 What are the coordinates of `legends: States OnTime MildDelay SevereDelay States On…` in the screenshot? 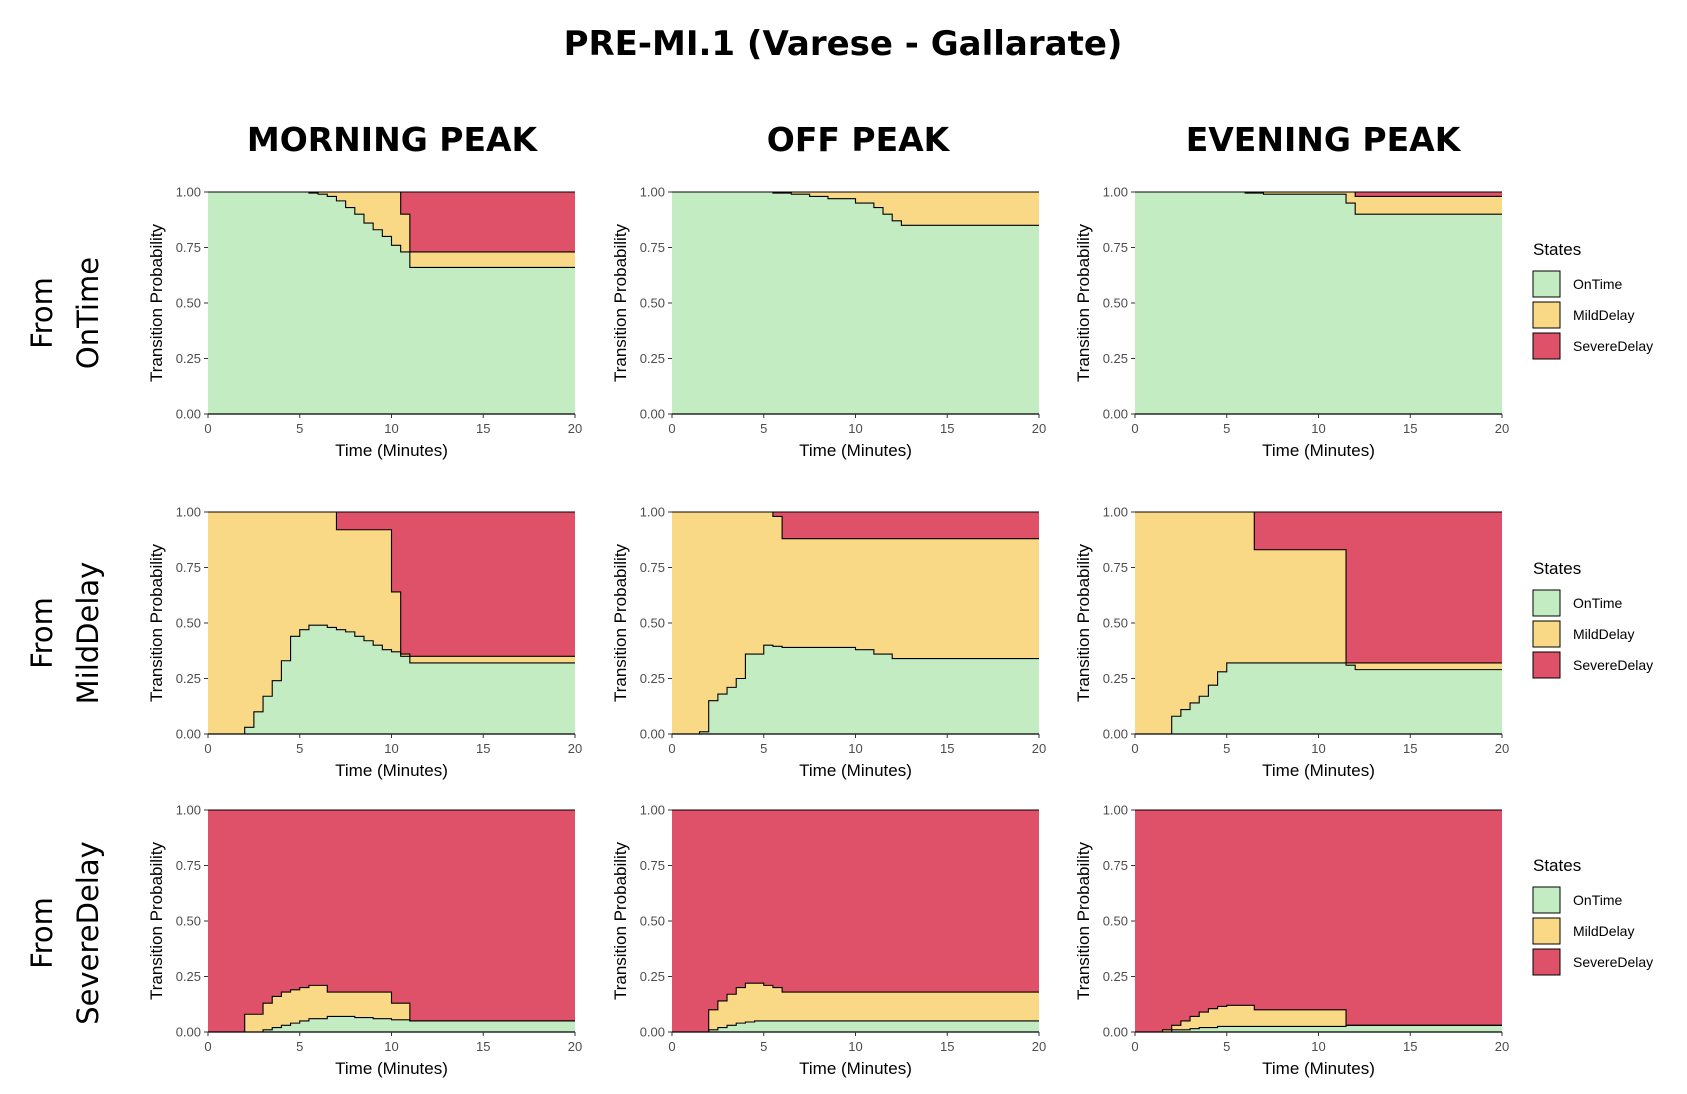 It's located at (1592, 608).